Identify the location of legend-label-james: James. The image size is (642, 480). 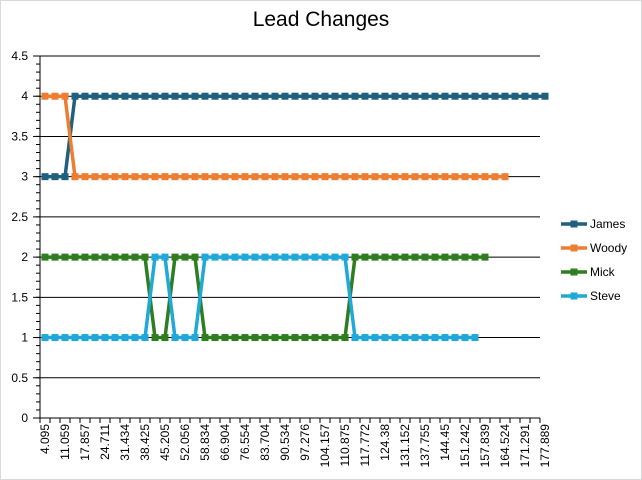
(607, 224).